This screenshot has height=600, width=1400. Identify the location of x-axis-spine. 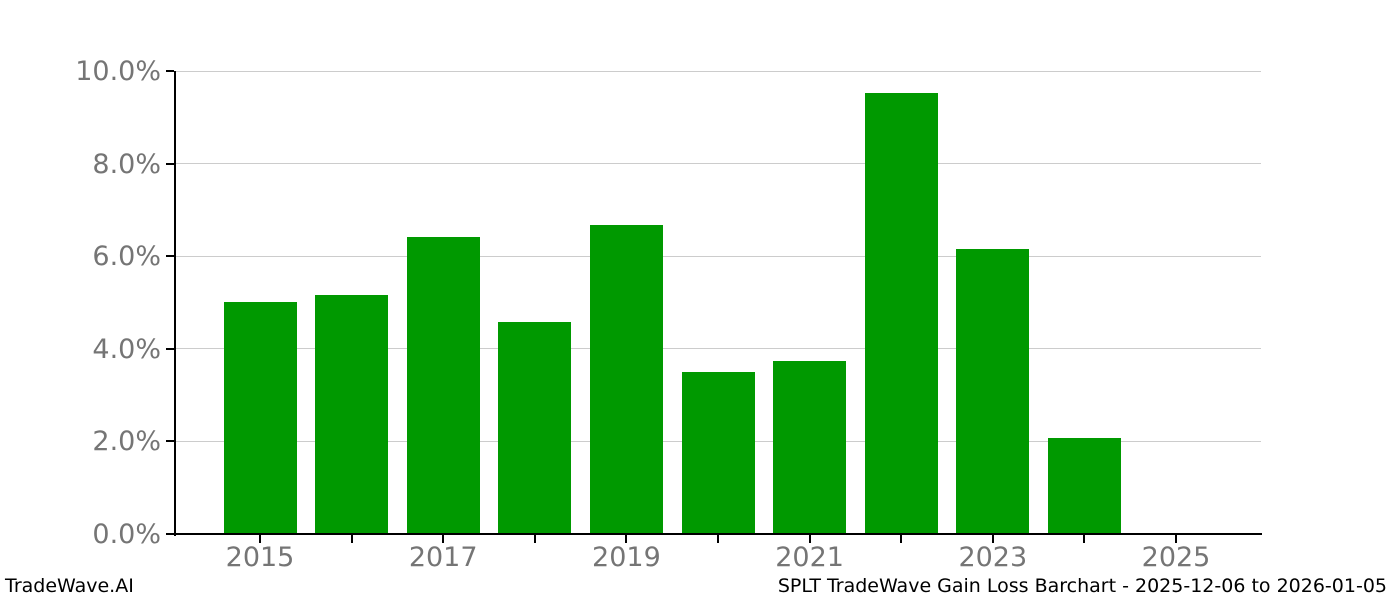
(717, 534).